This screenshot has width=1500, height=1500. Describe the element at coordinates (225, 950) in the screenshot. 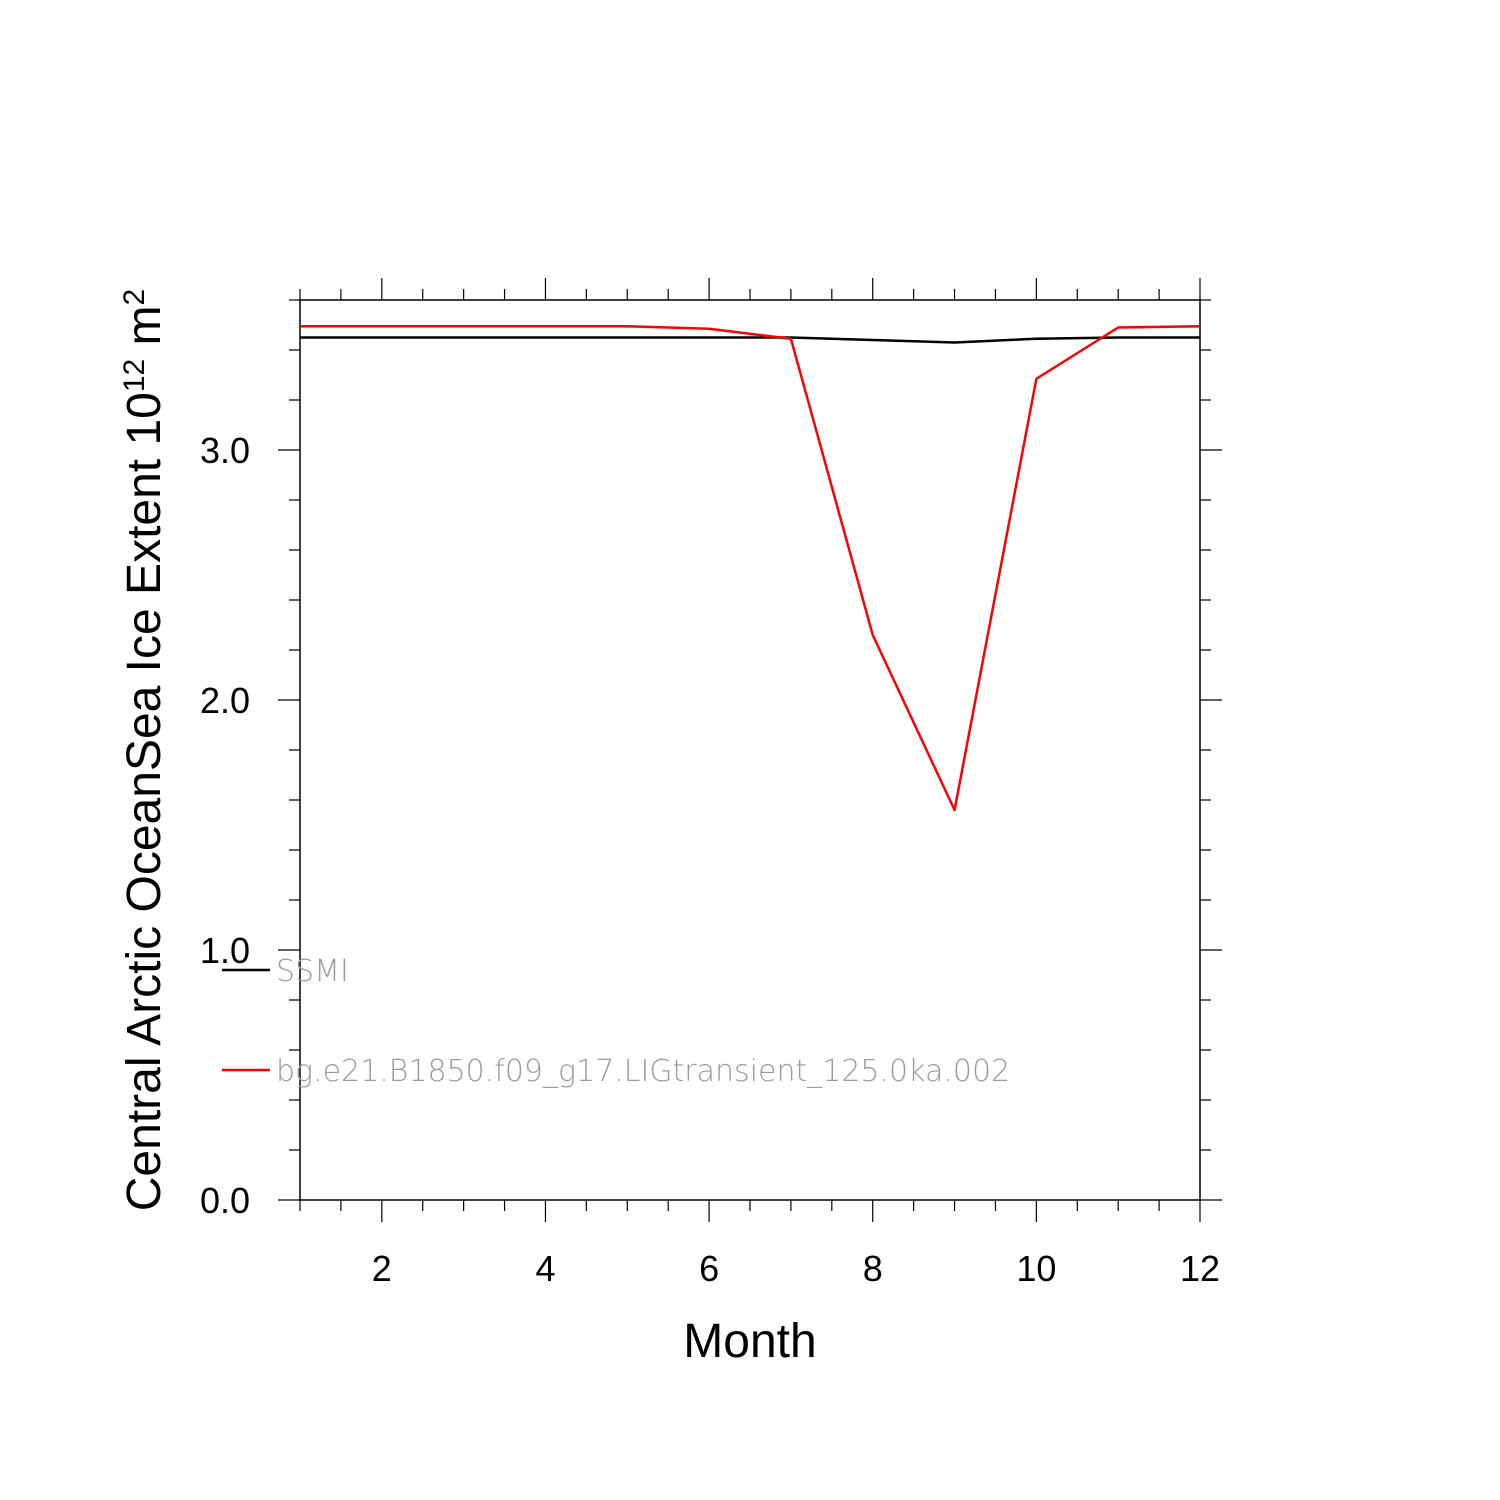

I see `y-tick-label: 1.0` at that location.